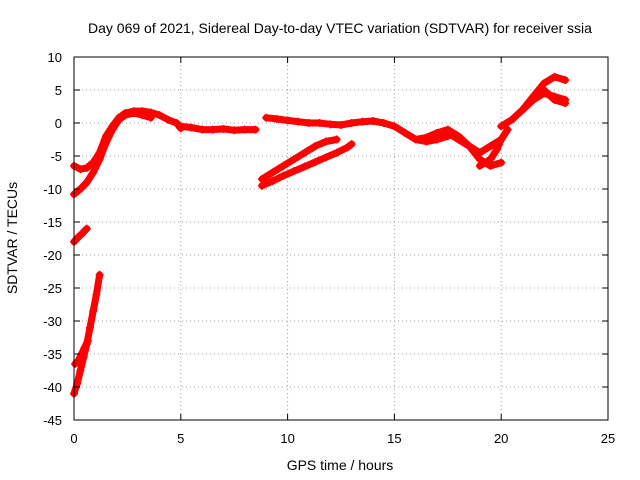 The width and height of the screenshot is (640, 480). What do you see at coordinates (52, 288) in the screenshot?
I see `y-tick-label: -25` at bounding box center [52, 288].